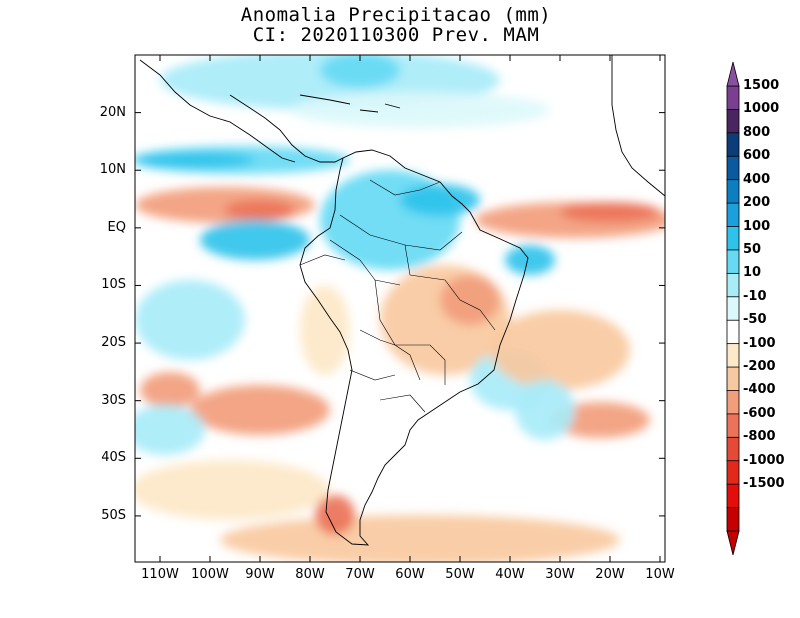 The image size is (800, 618). Describe the element at coordinates (530, 260) in the screenshot. I see `wet-core-ne-brazil-coast` at that location.